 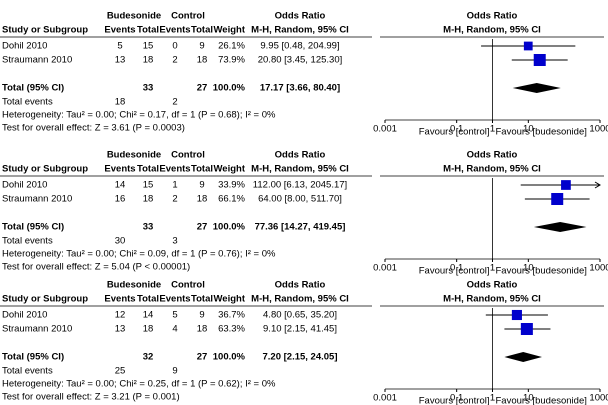 What do you see at coordinates (120, 315) in the screenshot?
I see `study-cell: 12` at bounding box center [120, 315].